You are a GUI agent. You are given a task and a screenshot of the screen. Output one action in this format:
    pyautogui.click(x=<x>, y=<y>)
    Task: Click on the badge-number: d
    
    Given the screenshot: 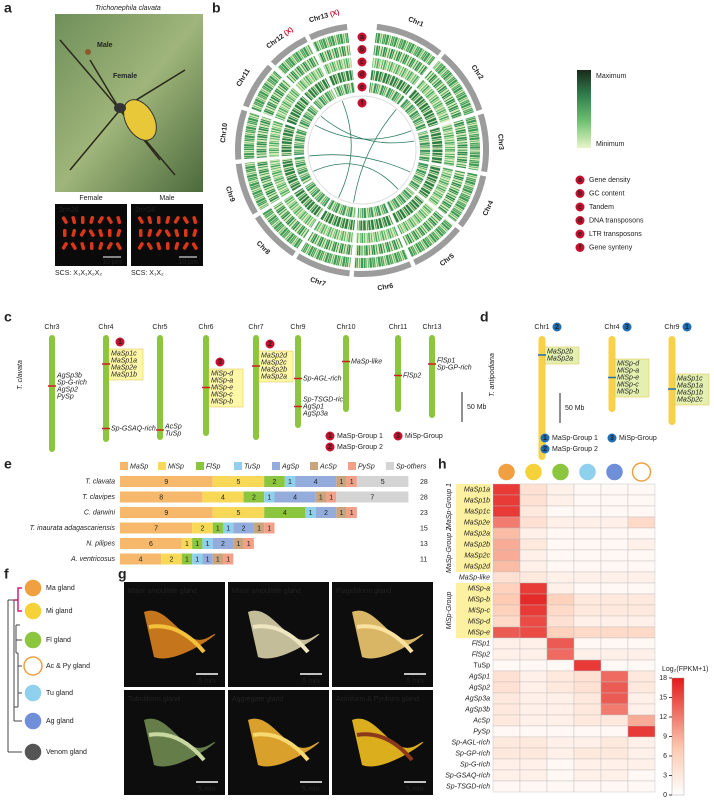 What is the action you would take?
    pyautogui.click(x=580, y=221)
    